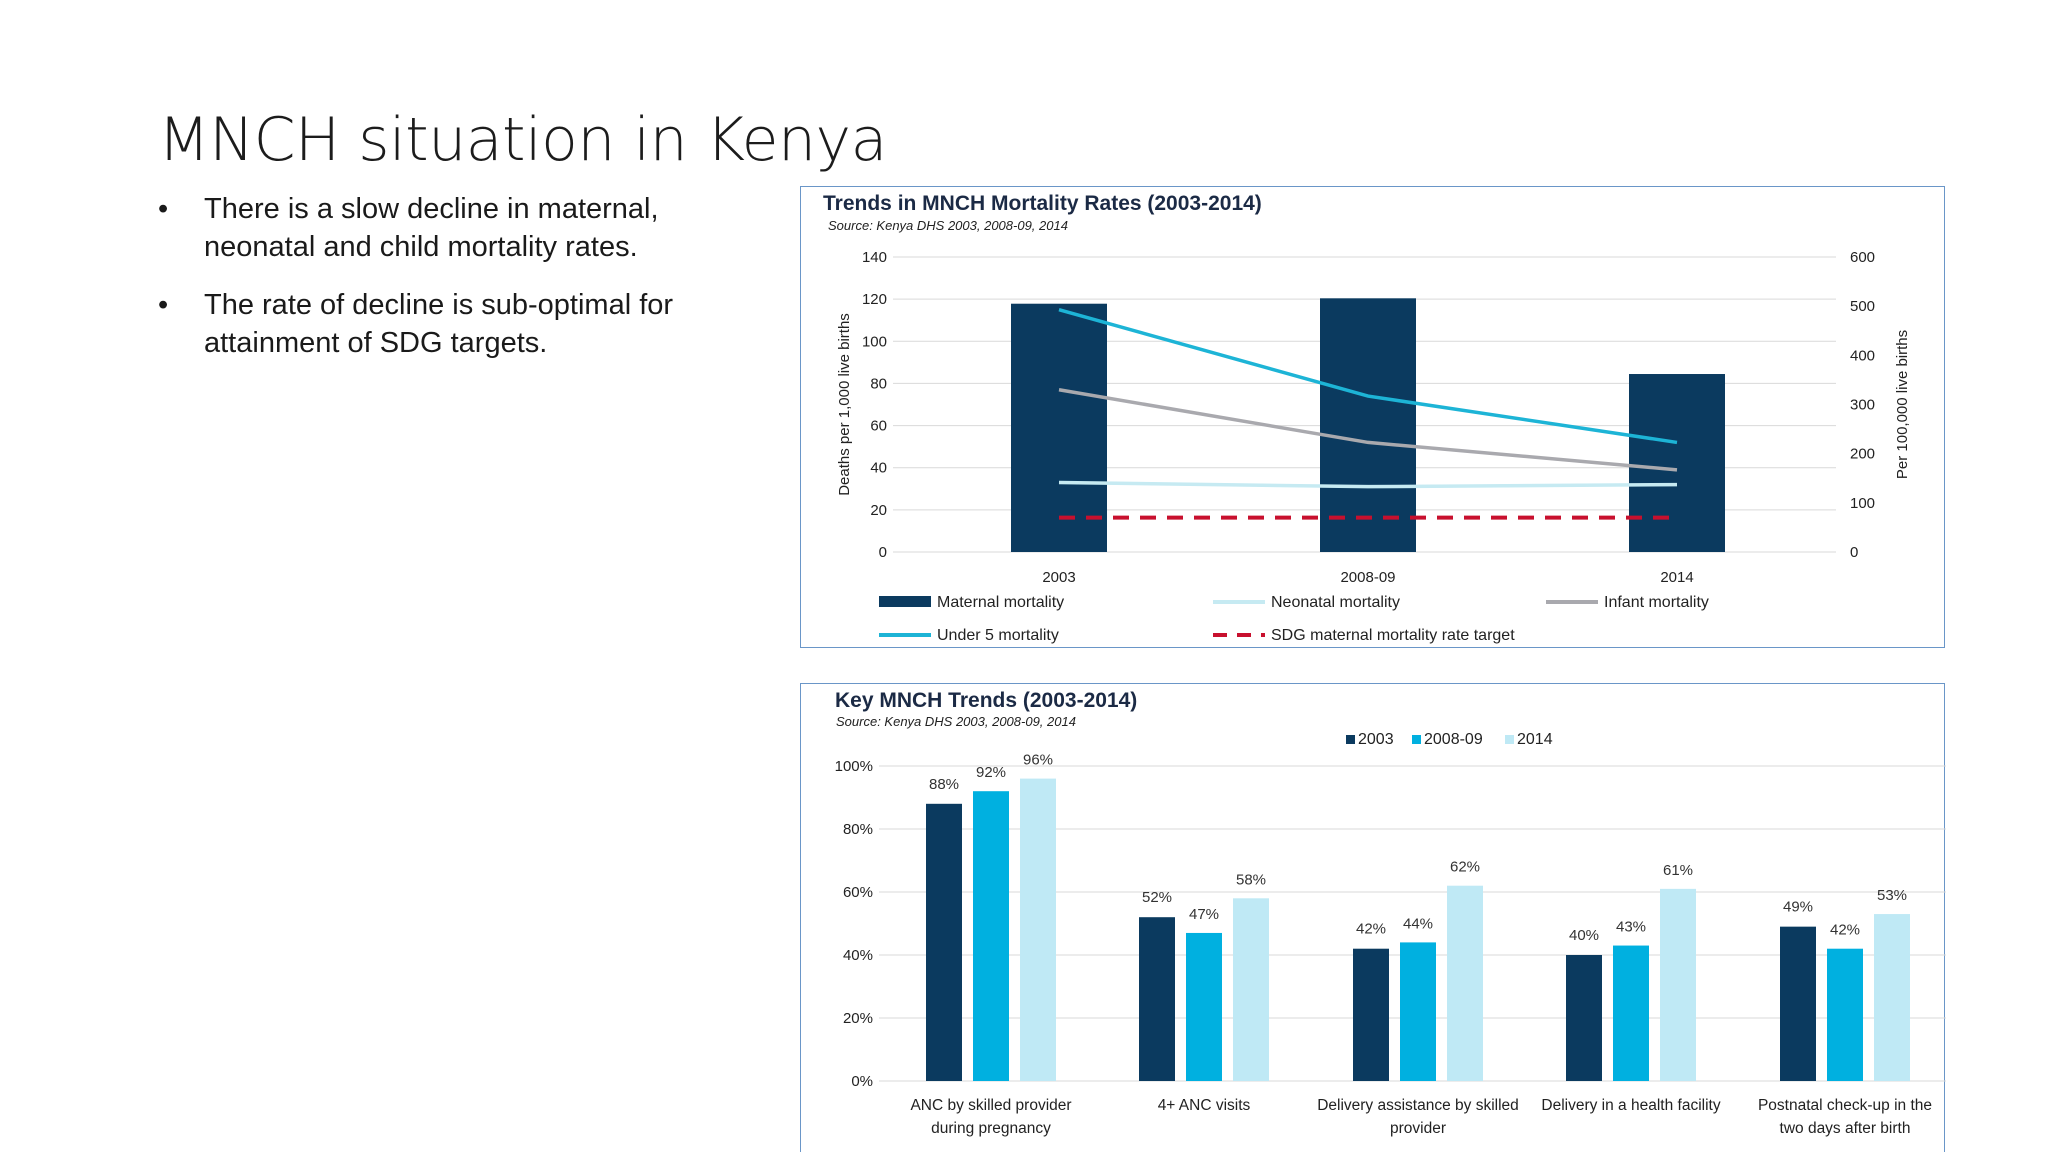 This screenshot has height=1153, width=2048. What do you see at coordinates (1678, 870) in the screenshot?
I see `data-label: 61%` at bounding box center [1678, 870].